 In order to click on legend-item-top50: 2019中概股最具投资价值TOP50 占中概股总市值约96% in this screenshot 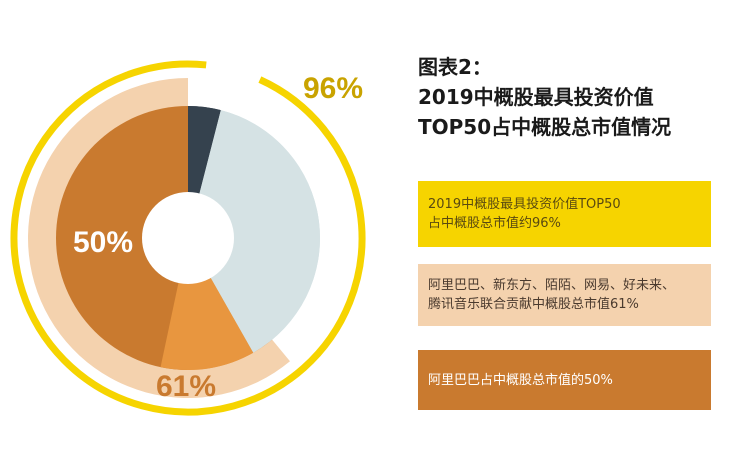, I will do `click(564, 214)`.